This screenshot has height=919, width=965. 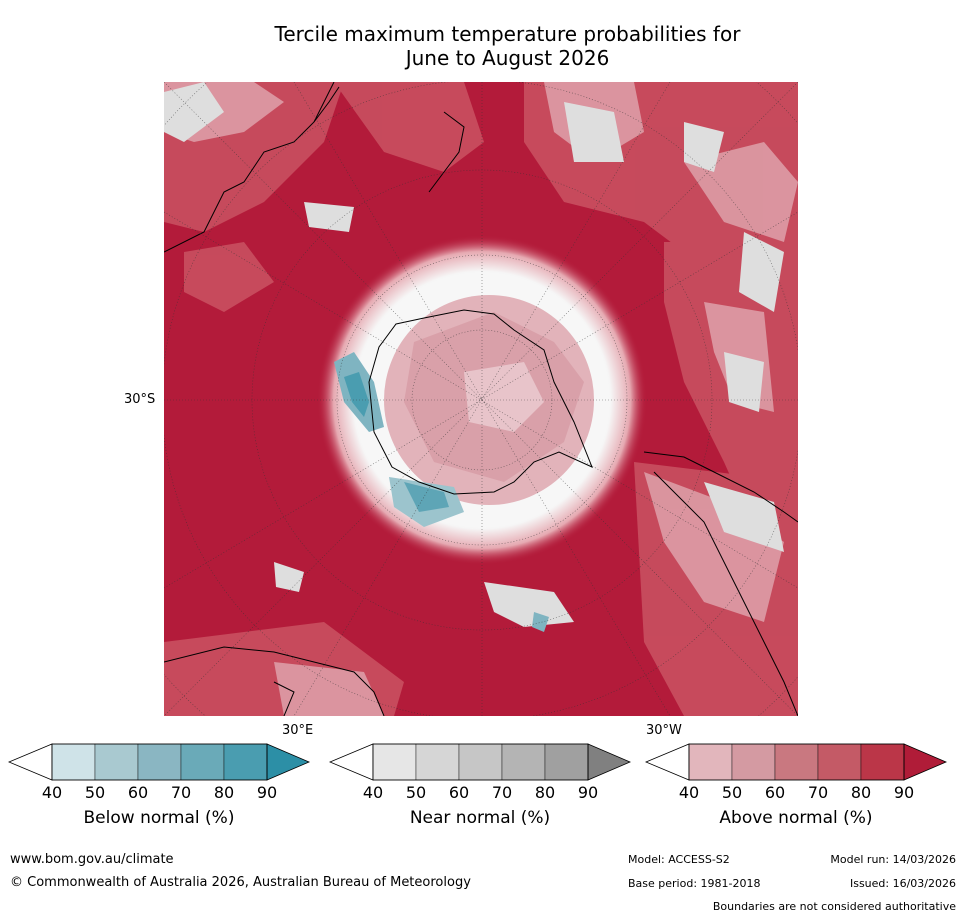 What do you see at coordinates (480, 818) in the screenshot?
I see `near-normal-label: Near normal (%)` at bounding box center [480, 818].